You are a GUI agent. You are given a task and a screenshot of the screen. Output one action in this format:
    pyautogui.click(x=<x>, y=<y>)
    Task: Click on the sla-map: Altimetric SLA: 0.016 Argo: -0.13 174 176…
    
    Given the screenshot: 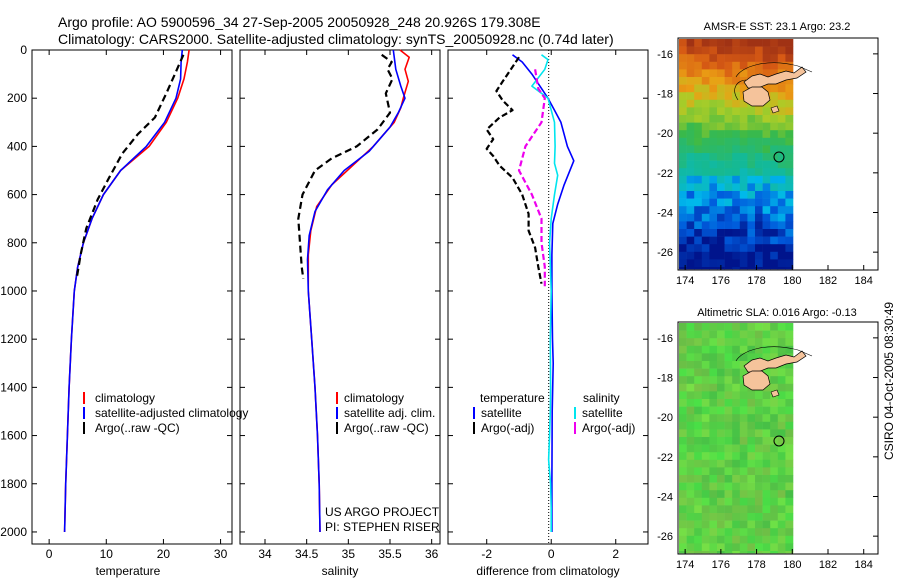 What is the action you would take?
    pyautogui.click(x=768, y=439)
    